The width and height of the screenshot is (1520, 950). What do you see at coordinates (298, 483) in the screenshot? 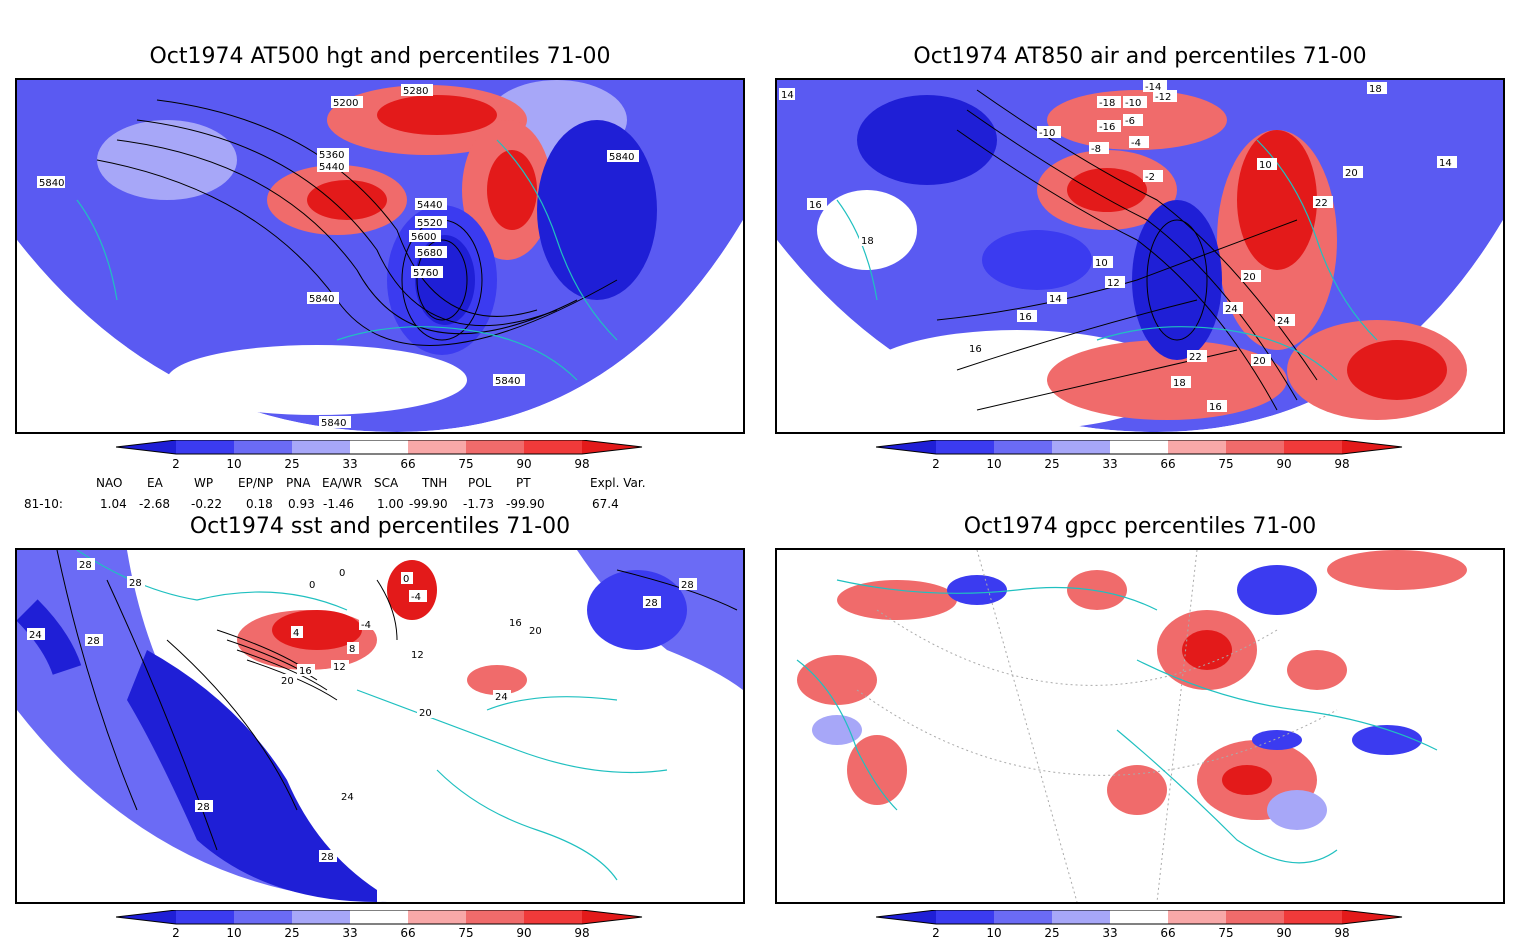
I see `index-header: PNA` at bounding box center [298, 483].